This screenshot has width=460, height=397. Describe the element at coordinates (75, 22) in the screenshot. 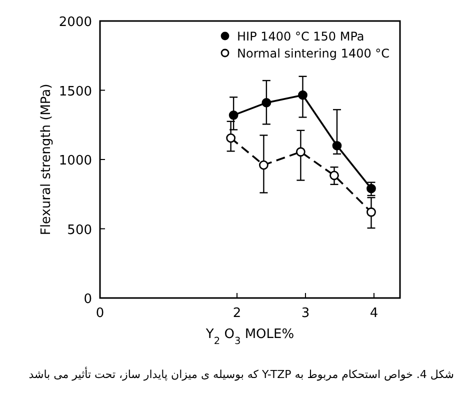

I see `y-tick-label: 2000` at that location.